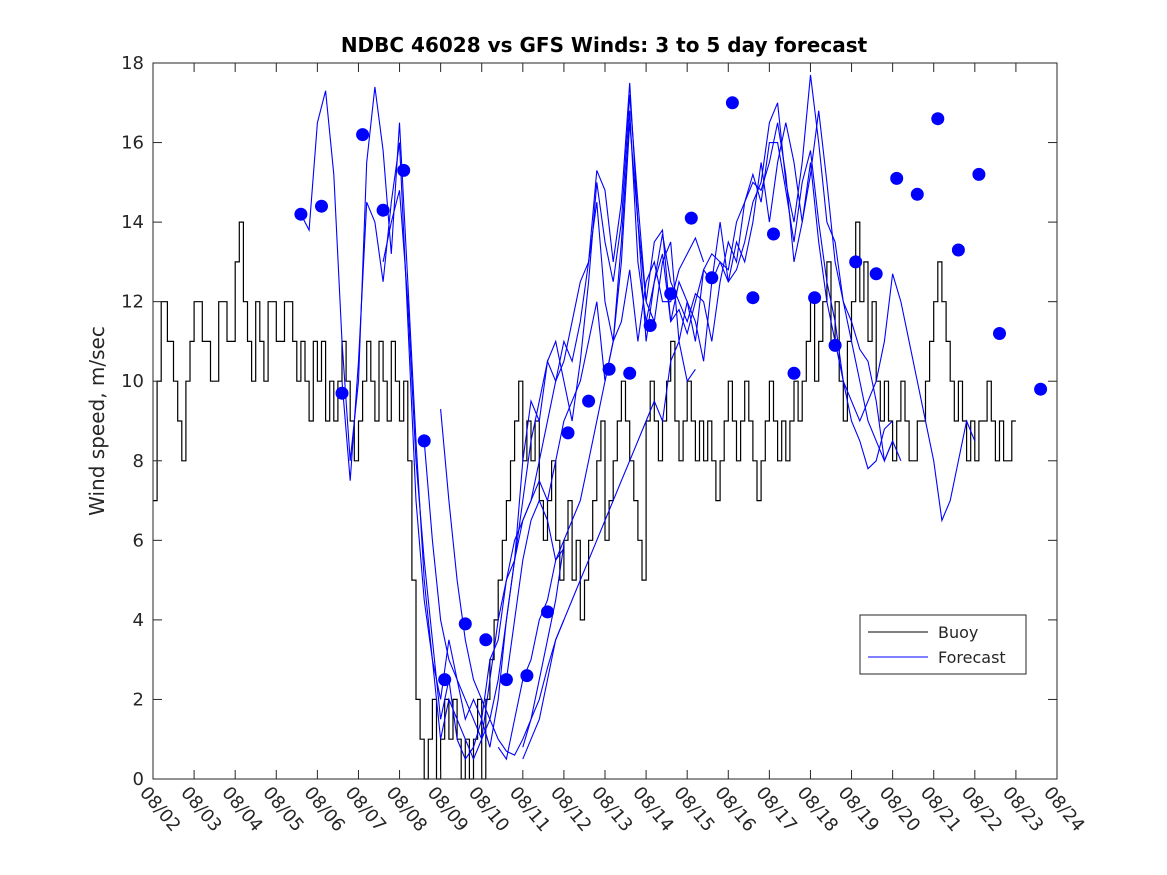  I want to click on y-tick-label: 14, so click(132, 222).